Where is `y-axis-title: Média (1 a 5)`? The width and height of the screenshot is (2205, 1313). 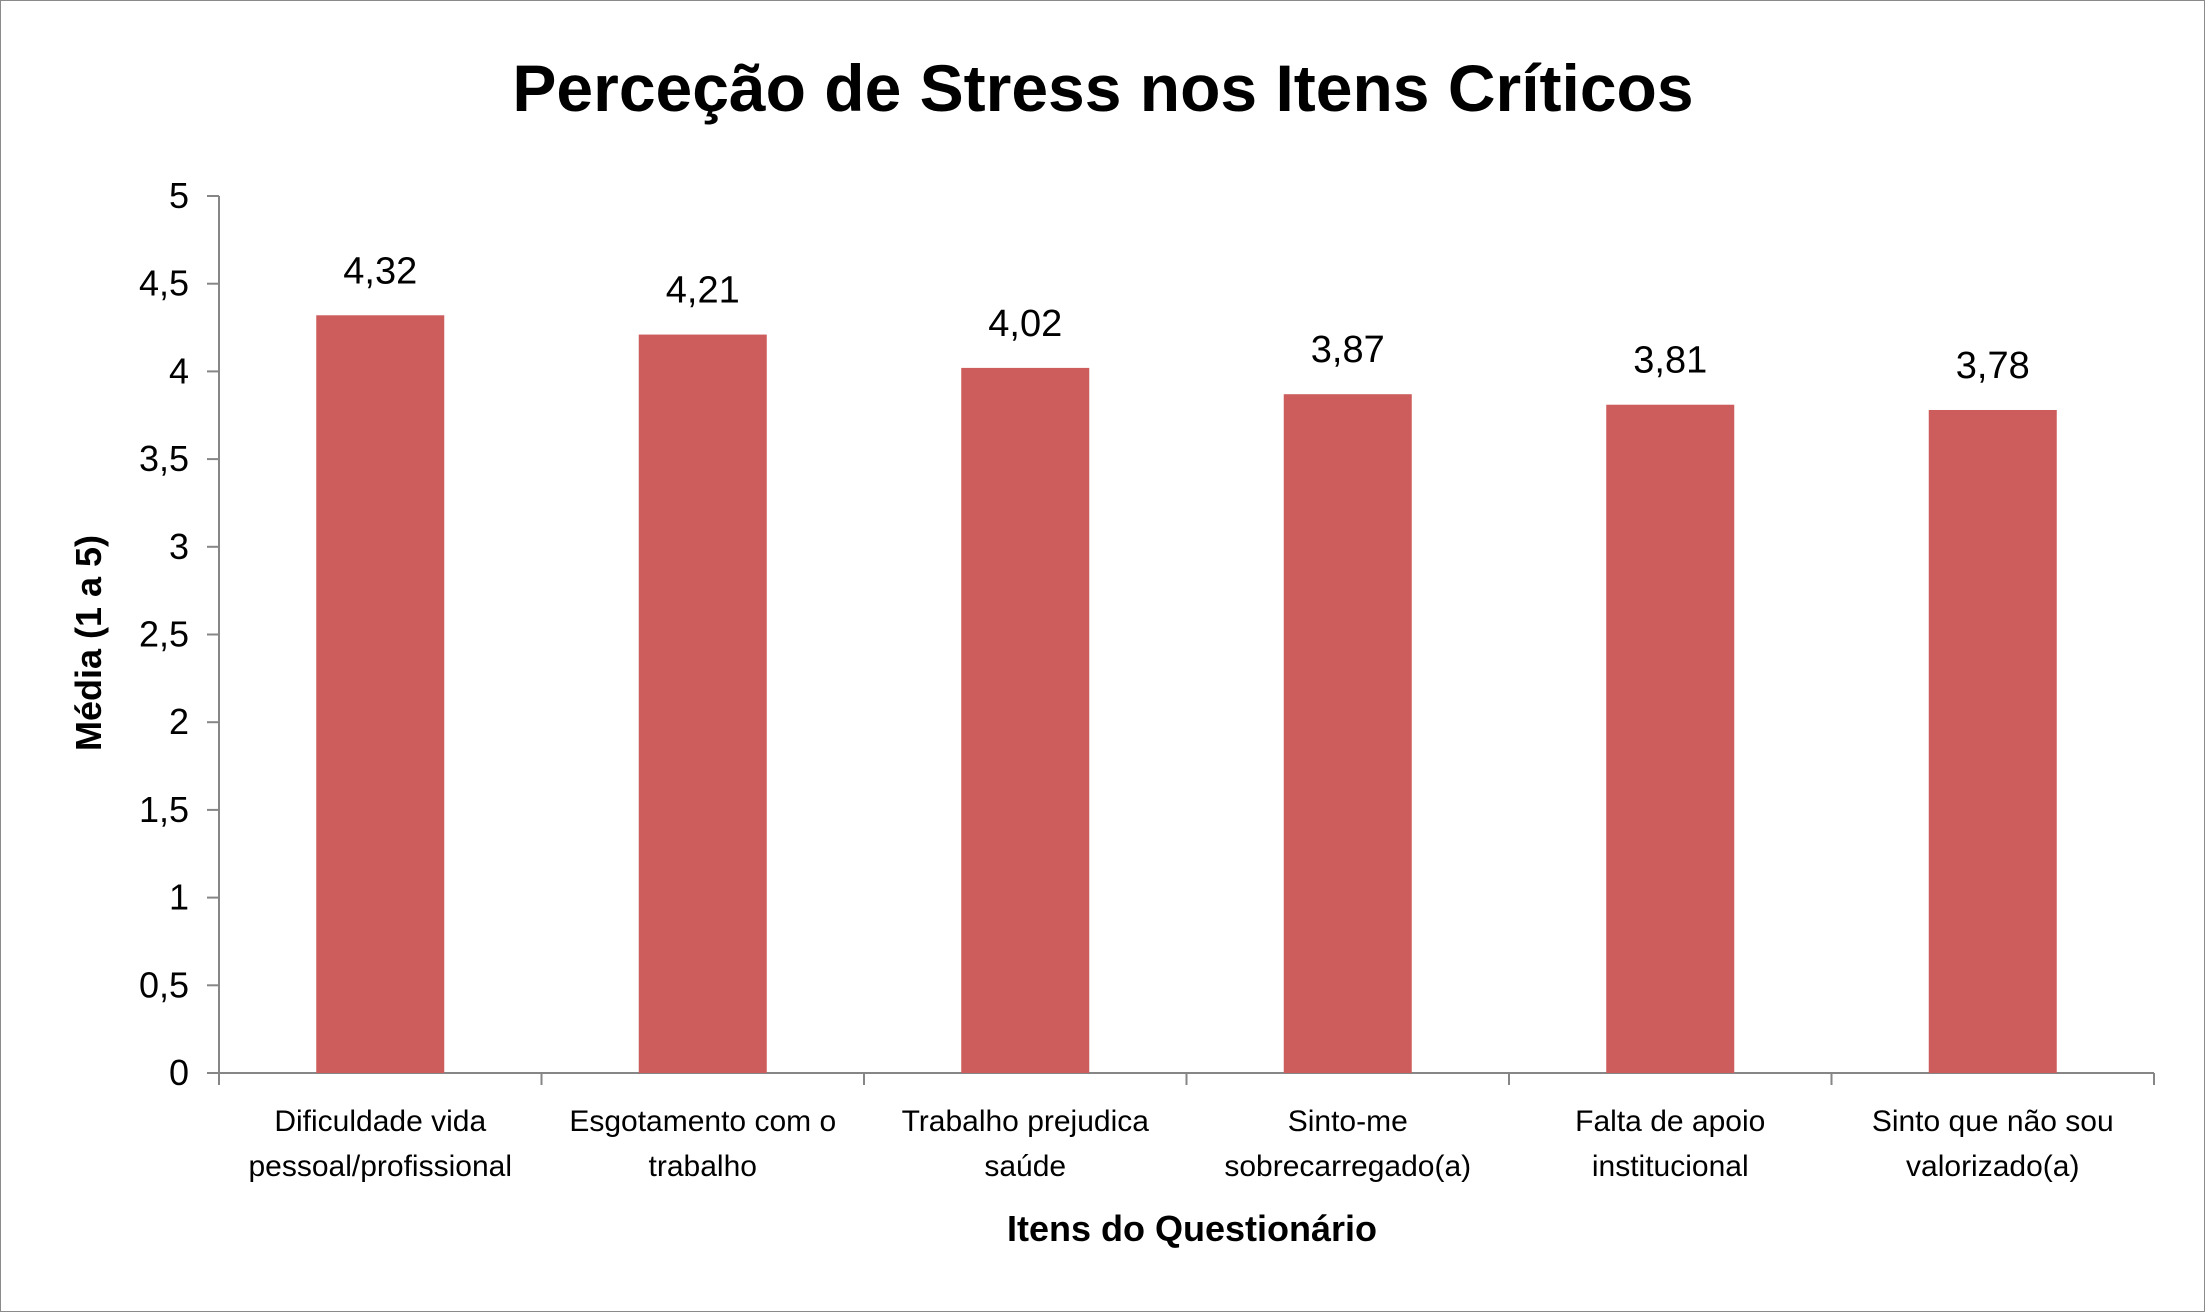 y-axis-title: Média (1 a 5) is located at coordinates (88, 643).